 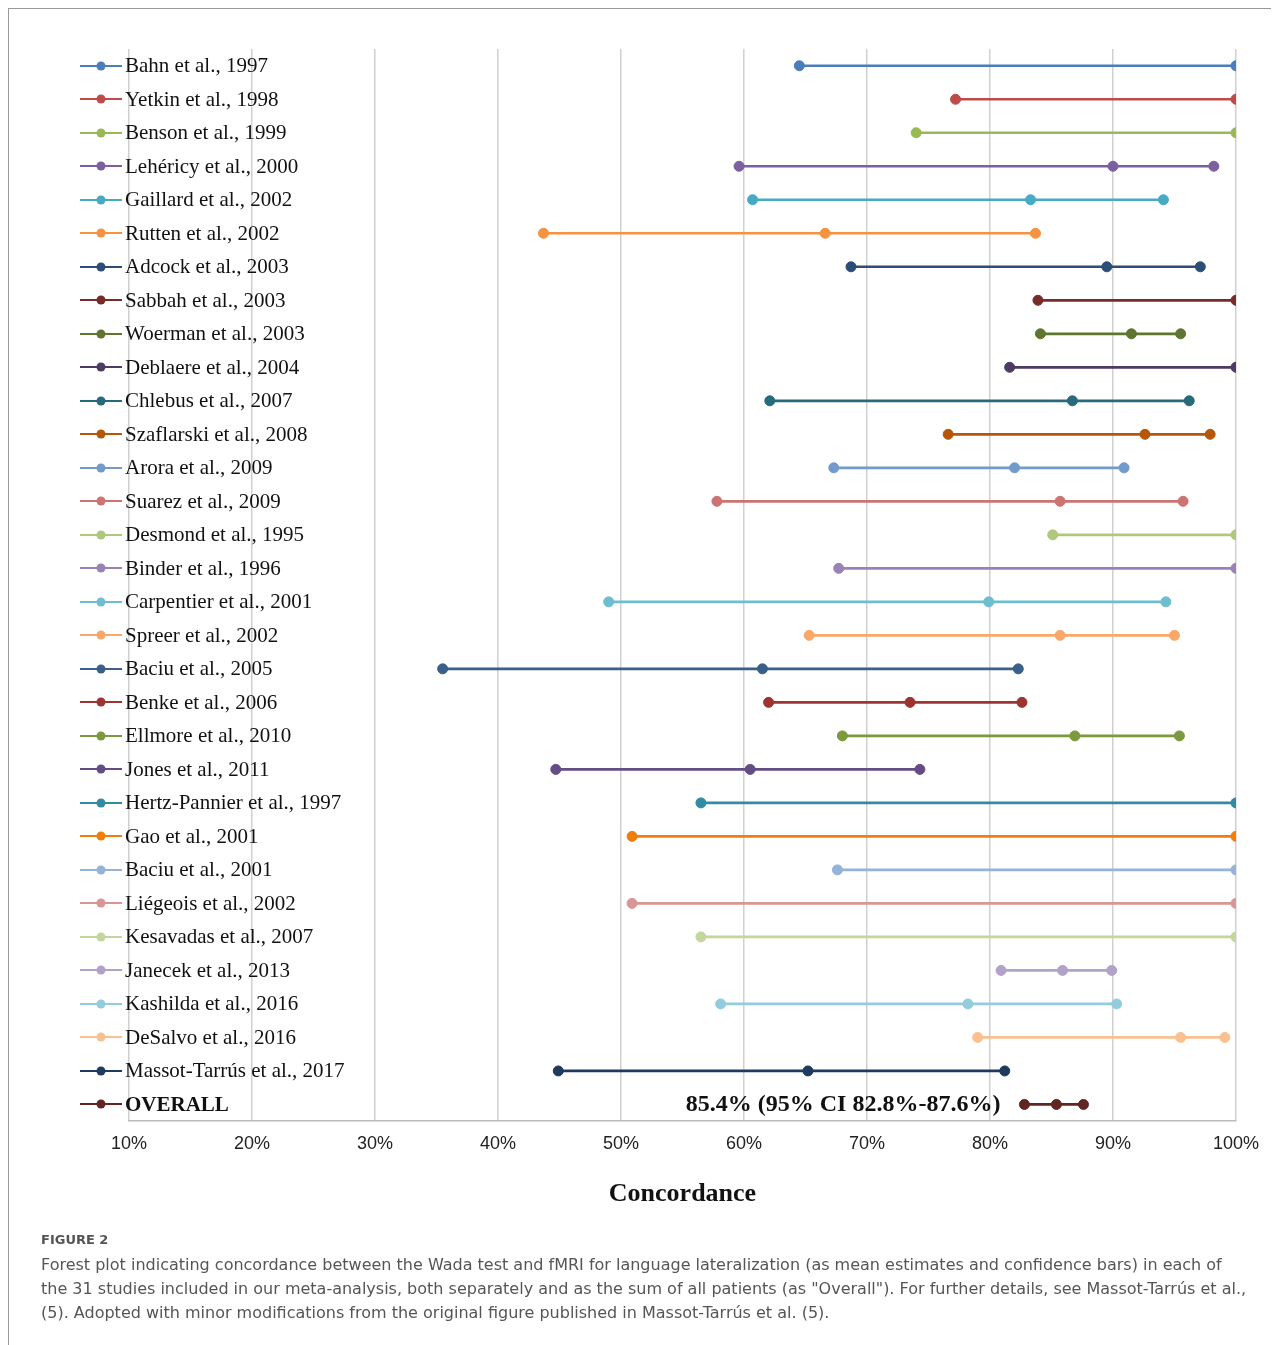 What do you see at coordinates (201, 702) in the screenshot?
I see `y-tick-label: Benke et al., 2006` at bounding box center [201, 702].